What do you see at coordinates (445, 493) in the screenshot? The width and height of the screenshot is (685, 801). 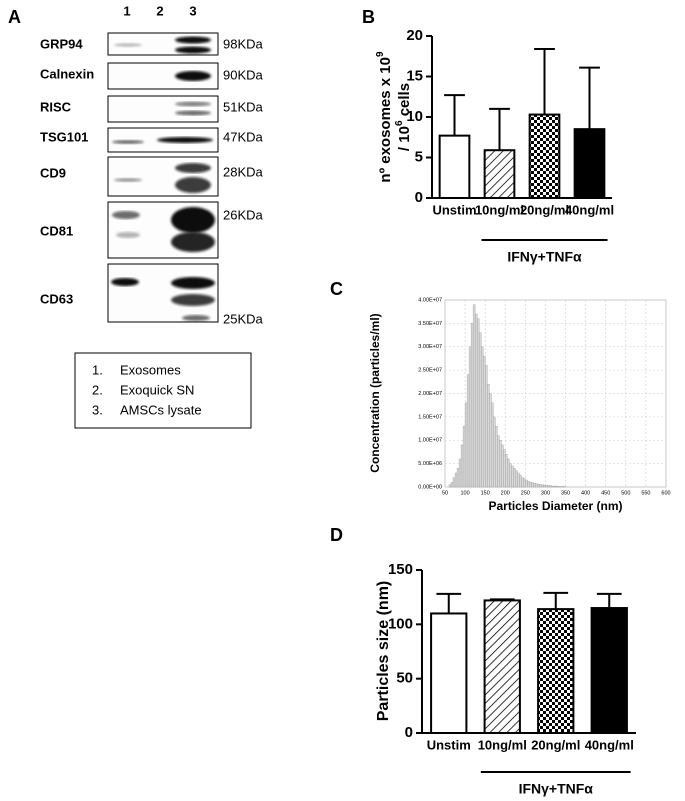 I see `x-tick-label: 50` at bounding box center [445, 493].